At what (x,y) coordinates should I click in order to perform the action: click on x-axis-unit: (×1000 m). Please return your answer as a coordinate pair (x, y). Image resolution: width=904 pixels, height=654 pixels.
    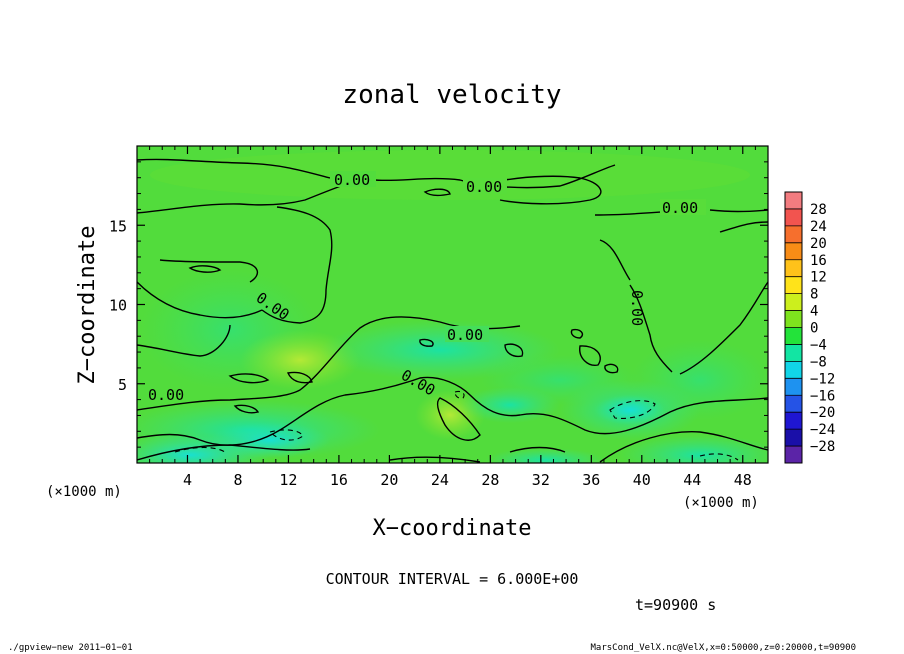
    Looking at the image, I should click on (721, 503).